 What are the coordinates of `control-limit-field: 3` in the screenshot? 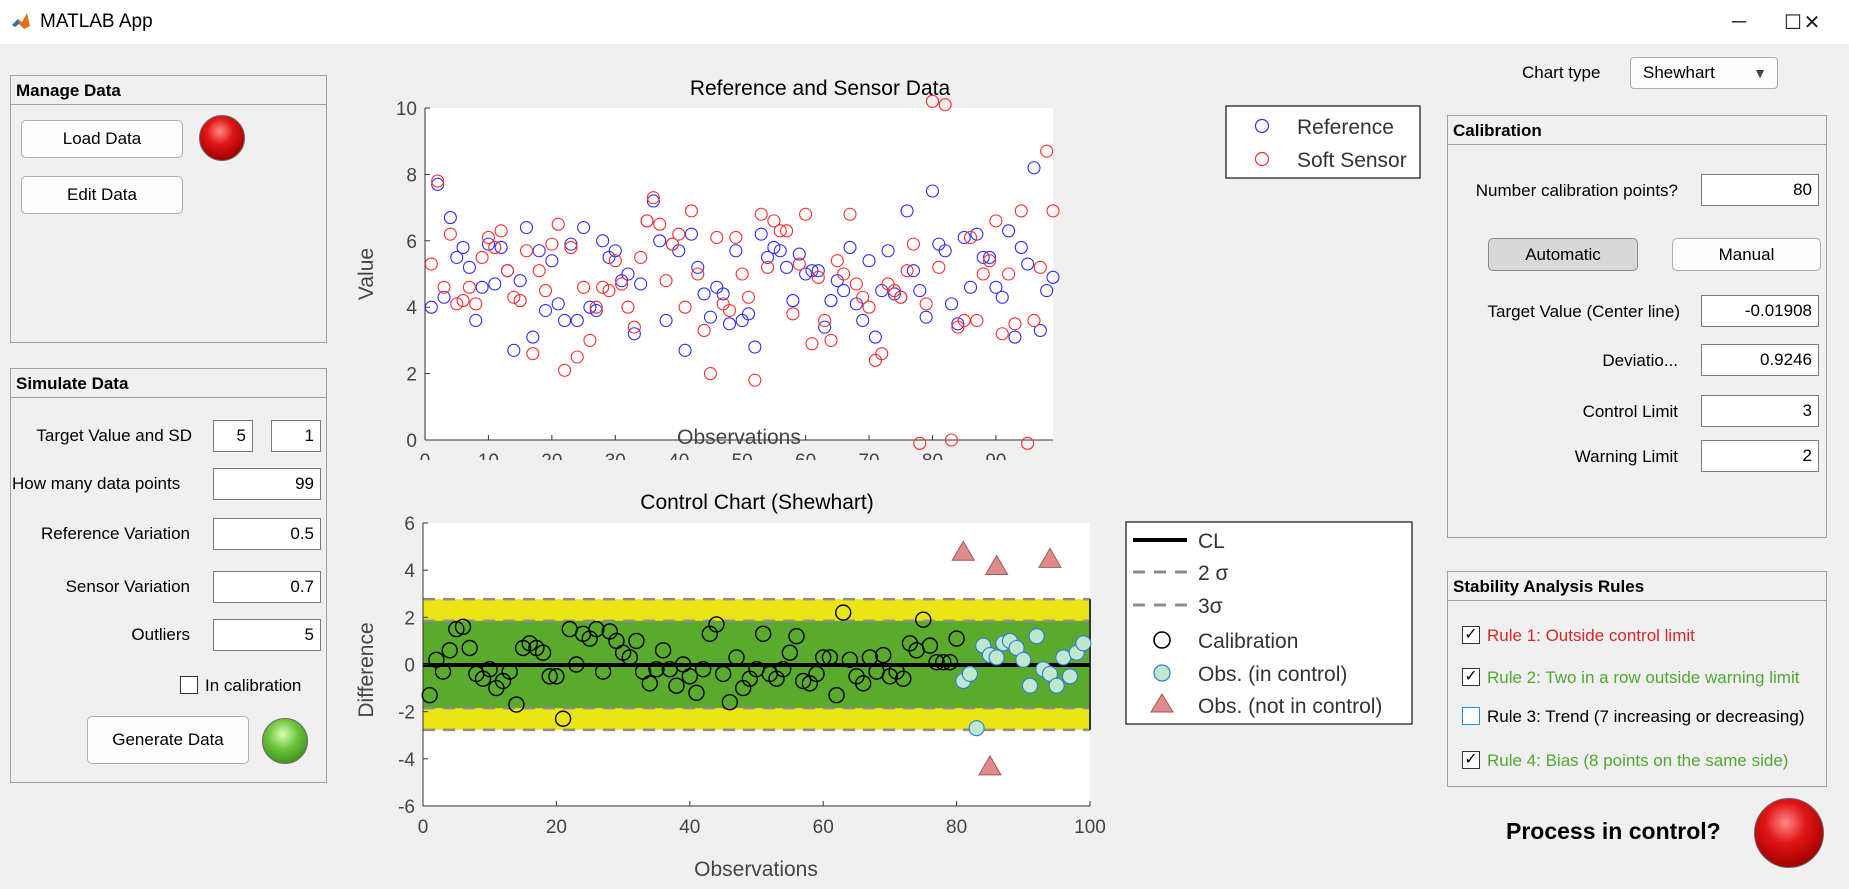 It's located at (1760, 411).